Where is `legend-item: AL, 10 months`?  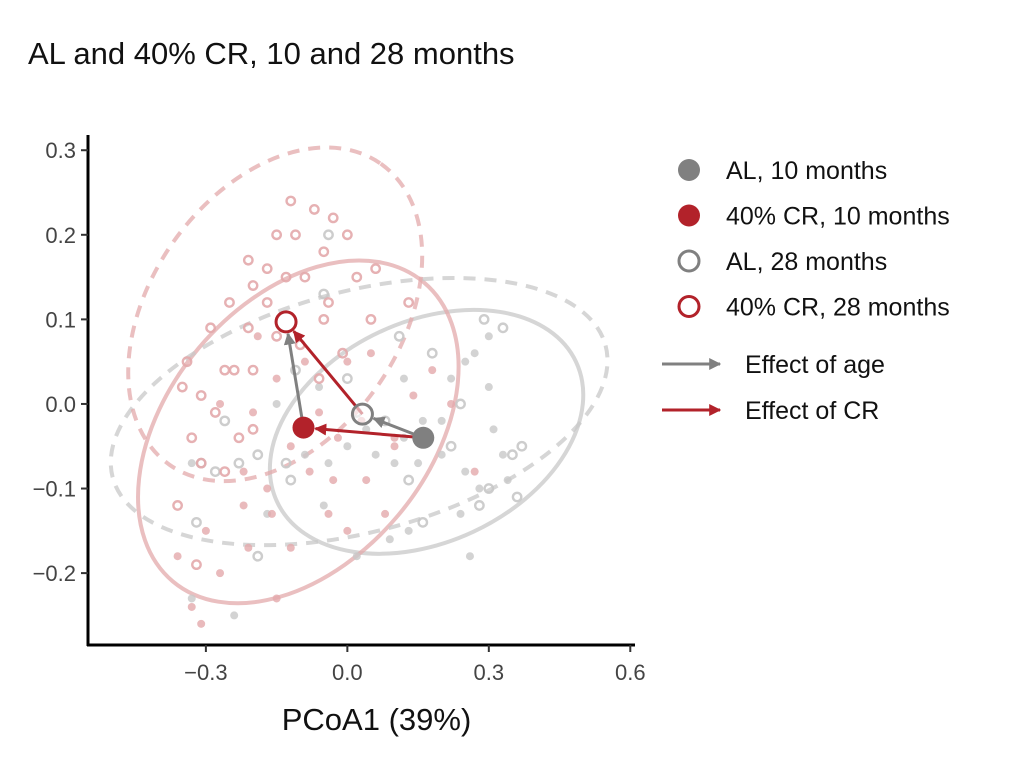 legend-item: AL, 10 months is located at coordinates (782, 171).